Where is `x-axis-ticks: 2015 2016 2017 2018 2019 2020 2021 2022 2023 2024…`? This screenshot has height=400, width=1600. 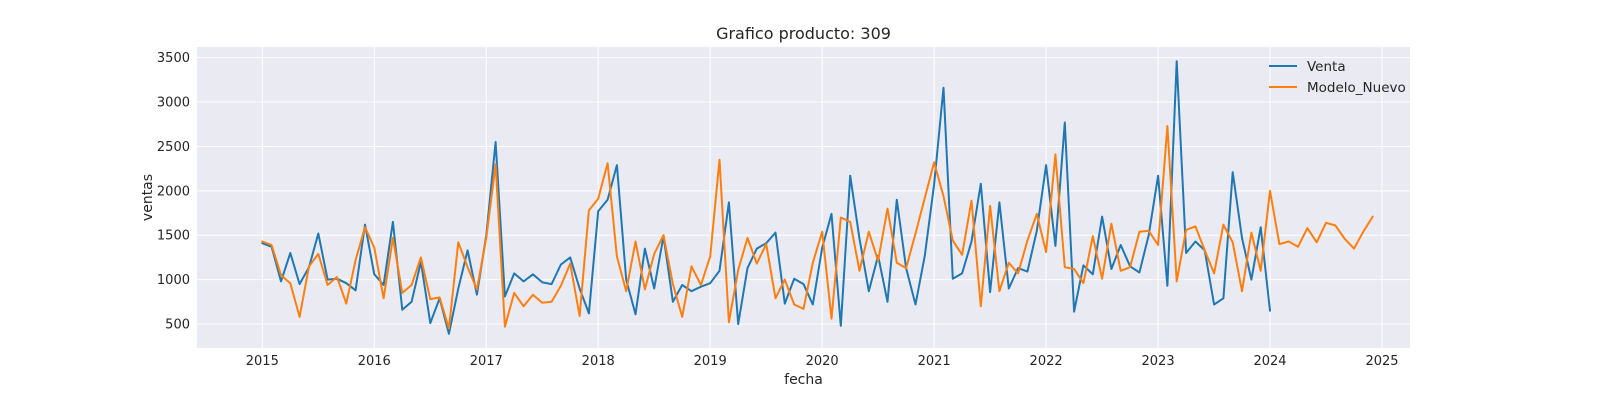 x-axis-ticks: 2015 2016 2017 2018 2019 2020 2021 2022 2023 2024… is located at coordinates (822, 361).